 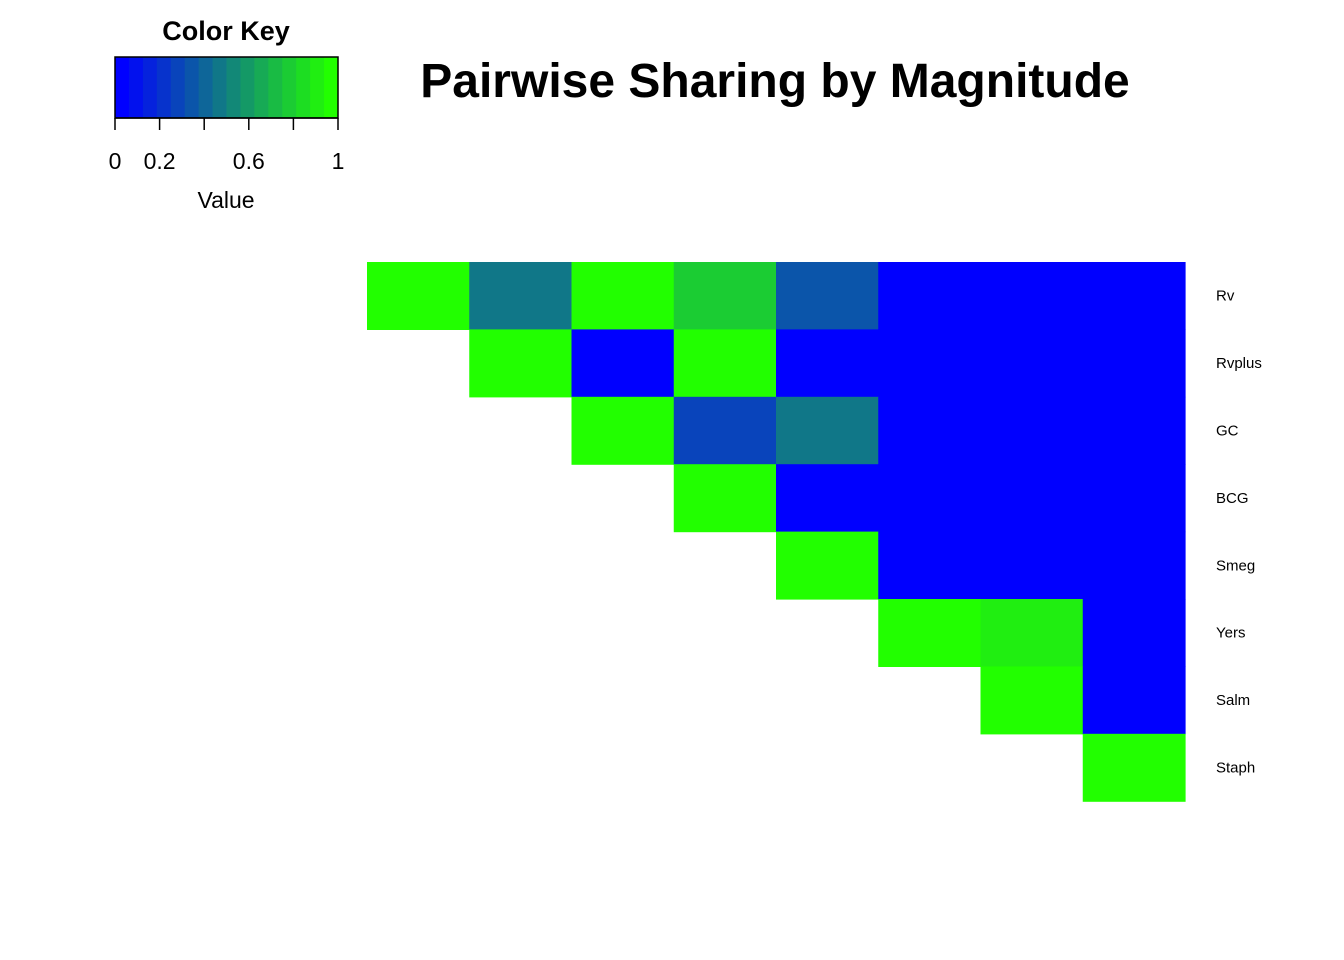 I want to click on row-label: BCG, so click(x=1232, y=498).